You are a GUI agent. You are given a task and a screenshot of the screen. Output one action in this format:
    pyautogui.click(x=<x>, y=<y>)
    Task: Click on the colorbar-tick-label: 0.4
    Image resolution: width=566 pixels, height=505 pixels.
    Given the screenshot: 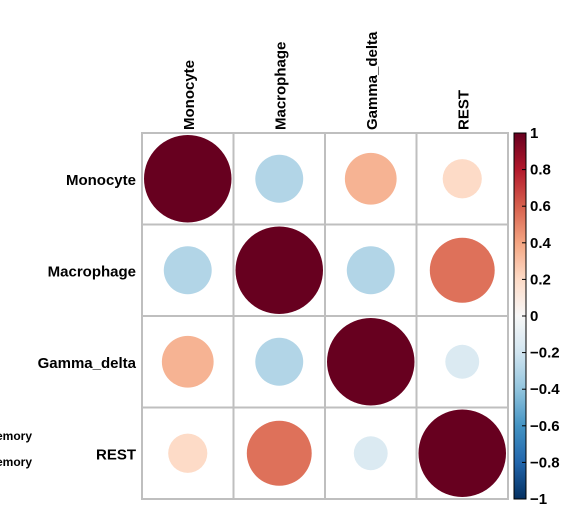 What is the action you would take?
    pyautogui.click(x=541, y=243)
    